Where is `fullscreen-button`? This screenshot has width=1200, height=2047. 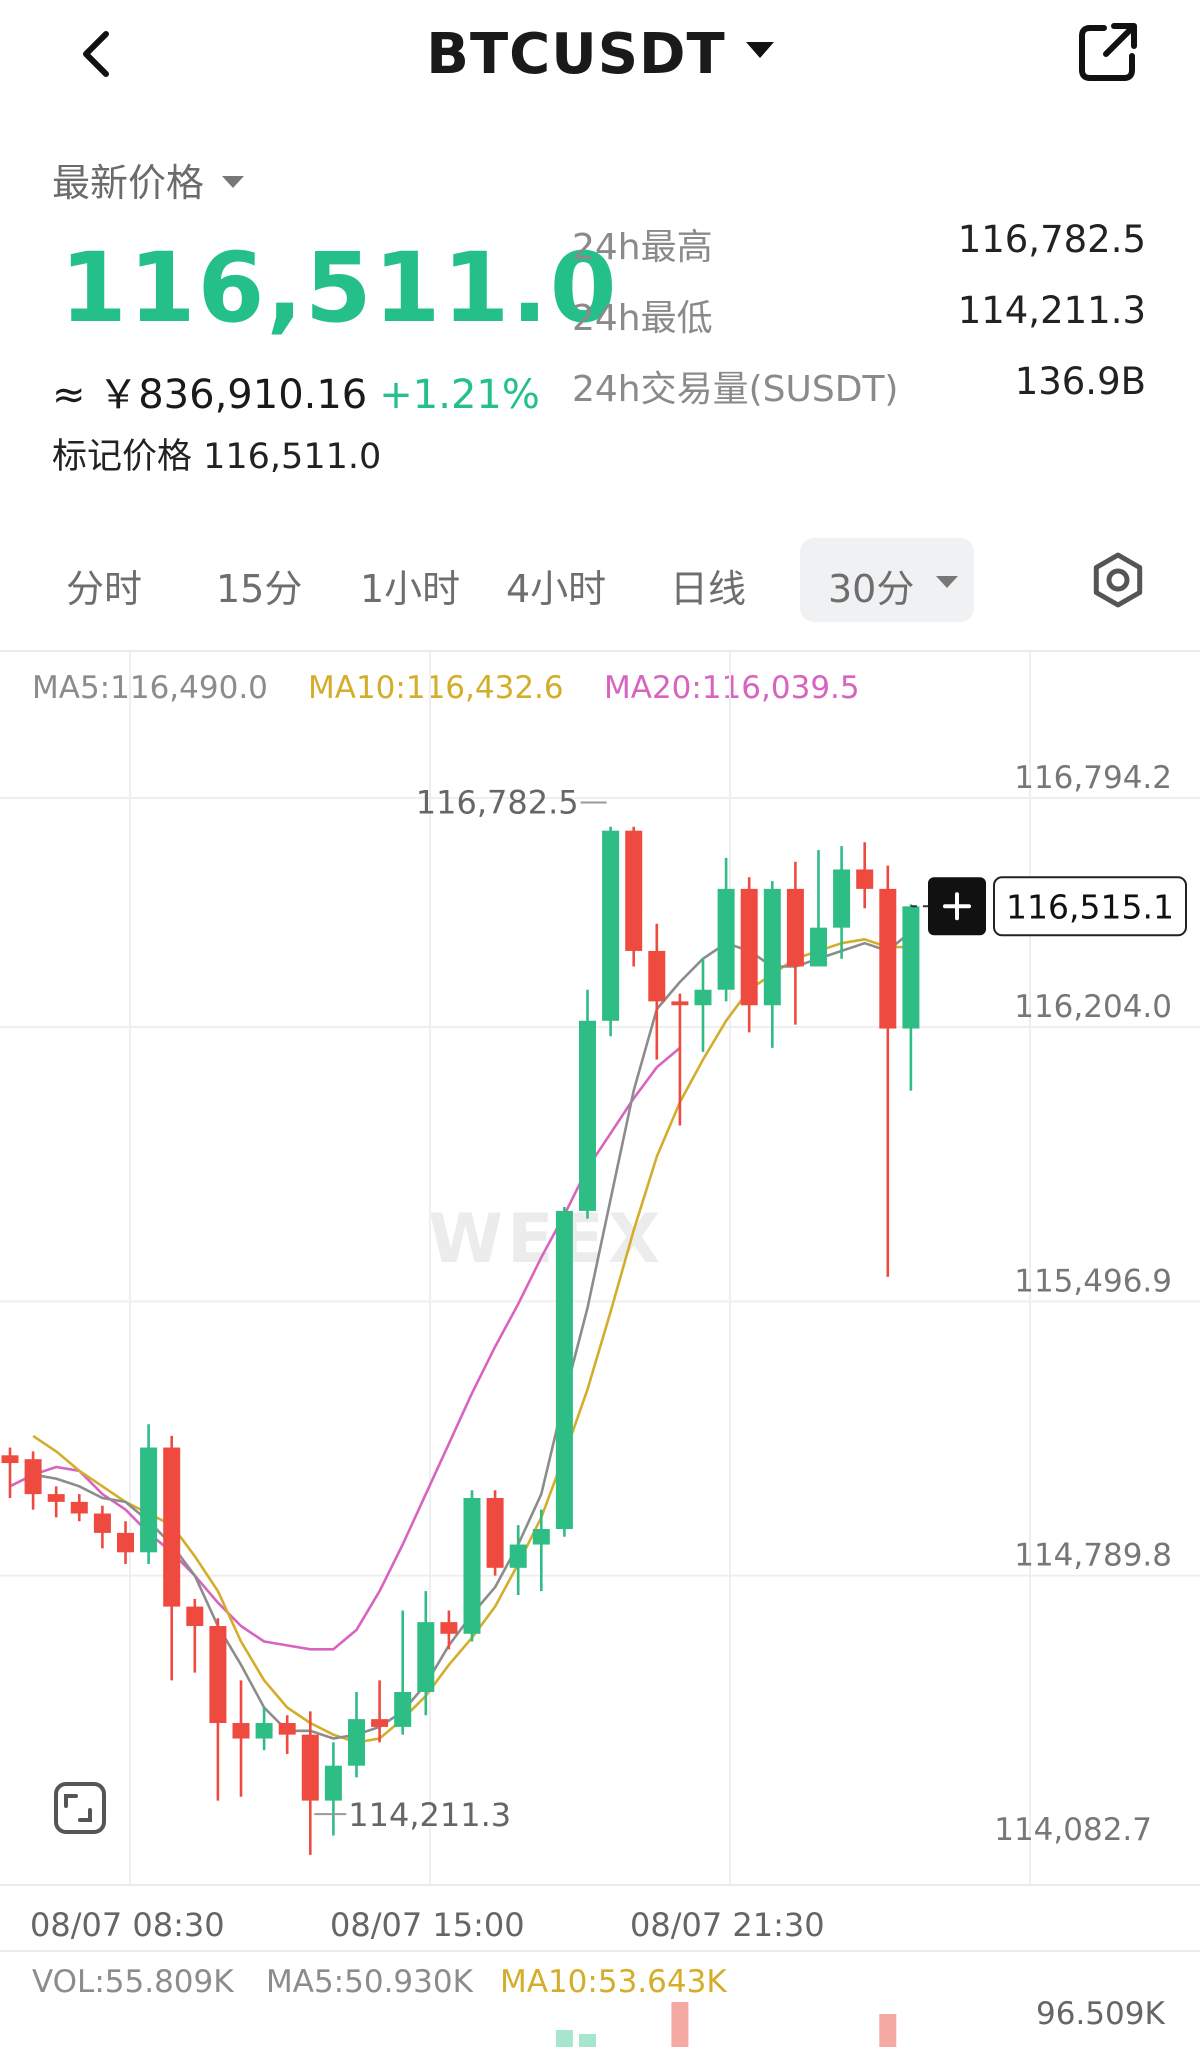 fullscreen-button is located at coordinates (82, 1808).